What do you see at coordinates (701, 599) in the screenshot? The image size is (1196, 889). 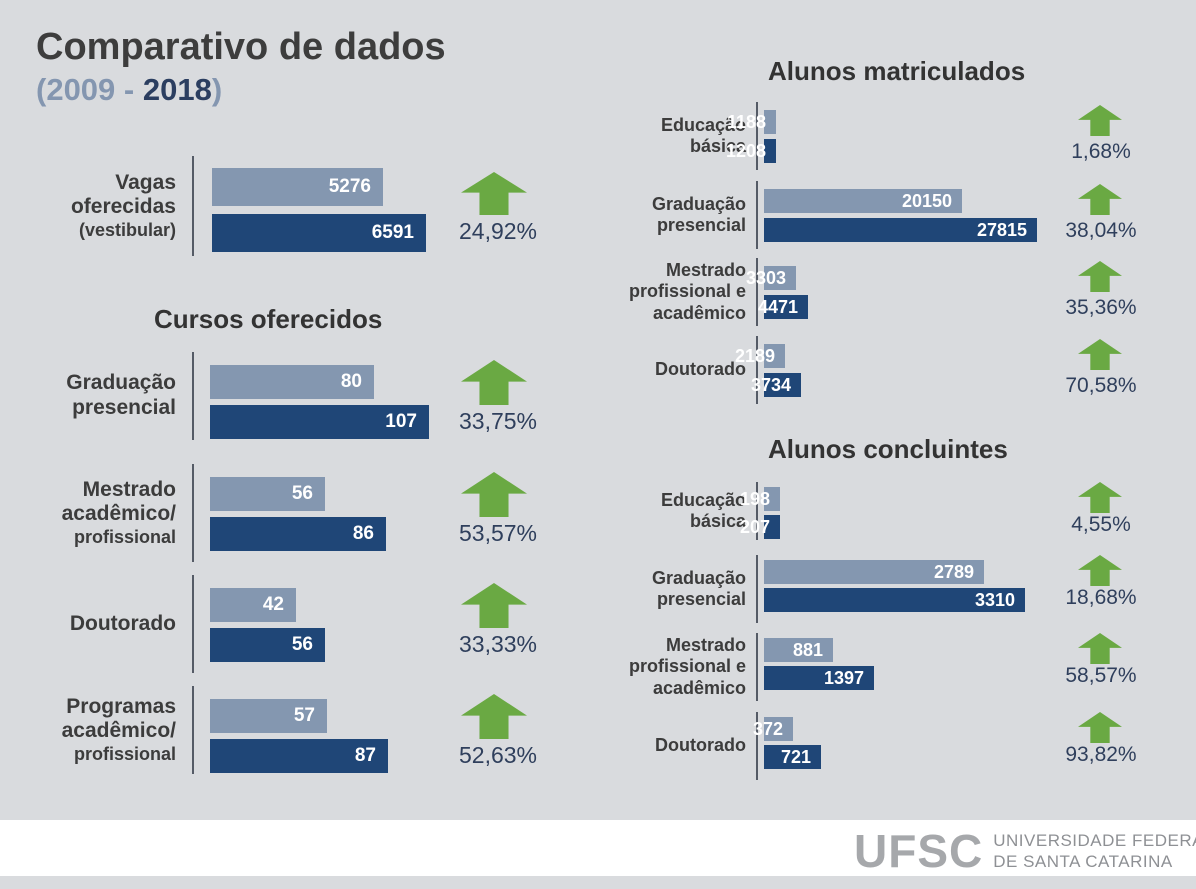 I see `category-label-line: presencial` at bounding box center [701, 599].